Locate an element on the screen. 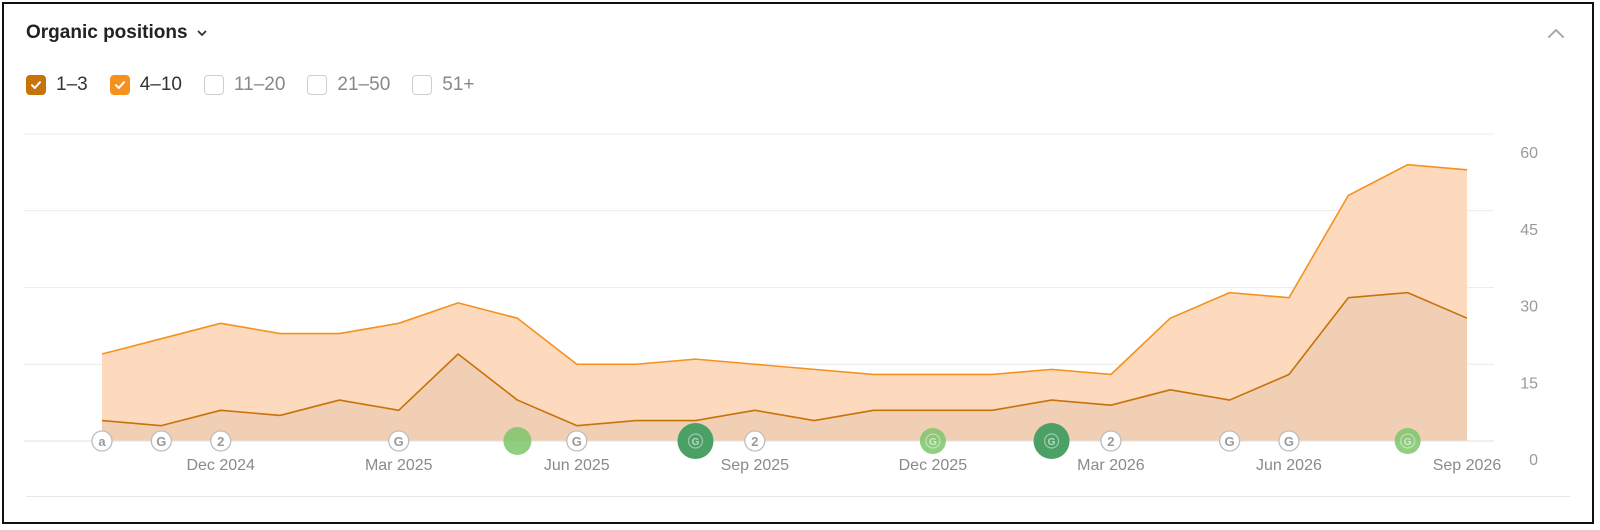  positions-dropdown: Organic positions is located at coordinates (117, 33).